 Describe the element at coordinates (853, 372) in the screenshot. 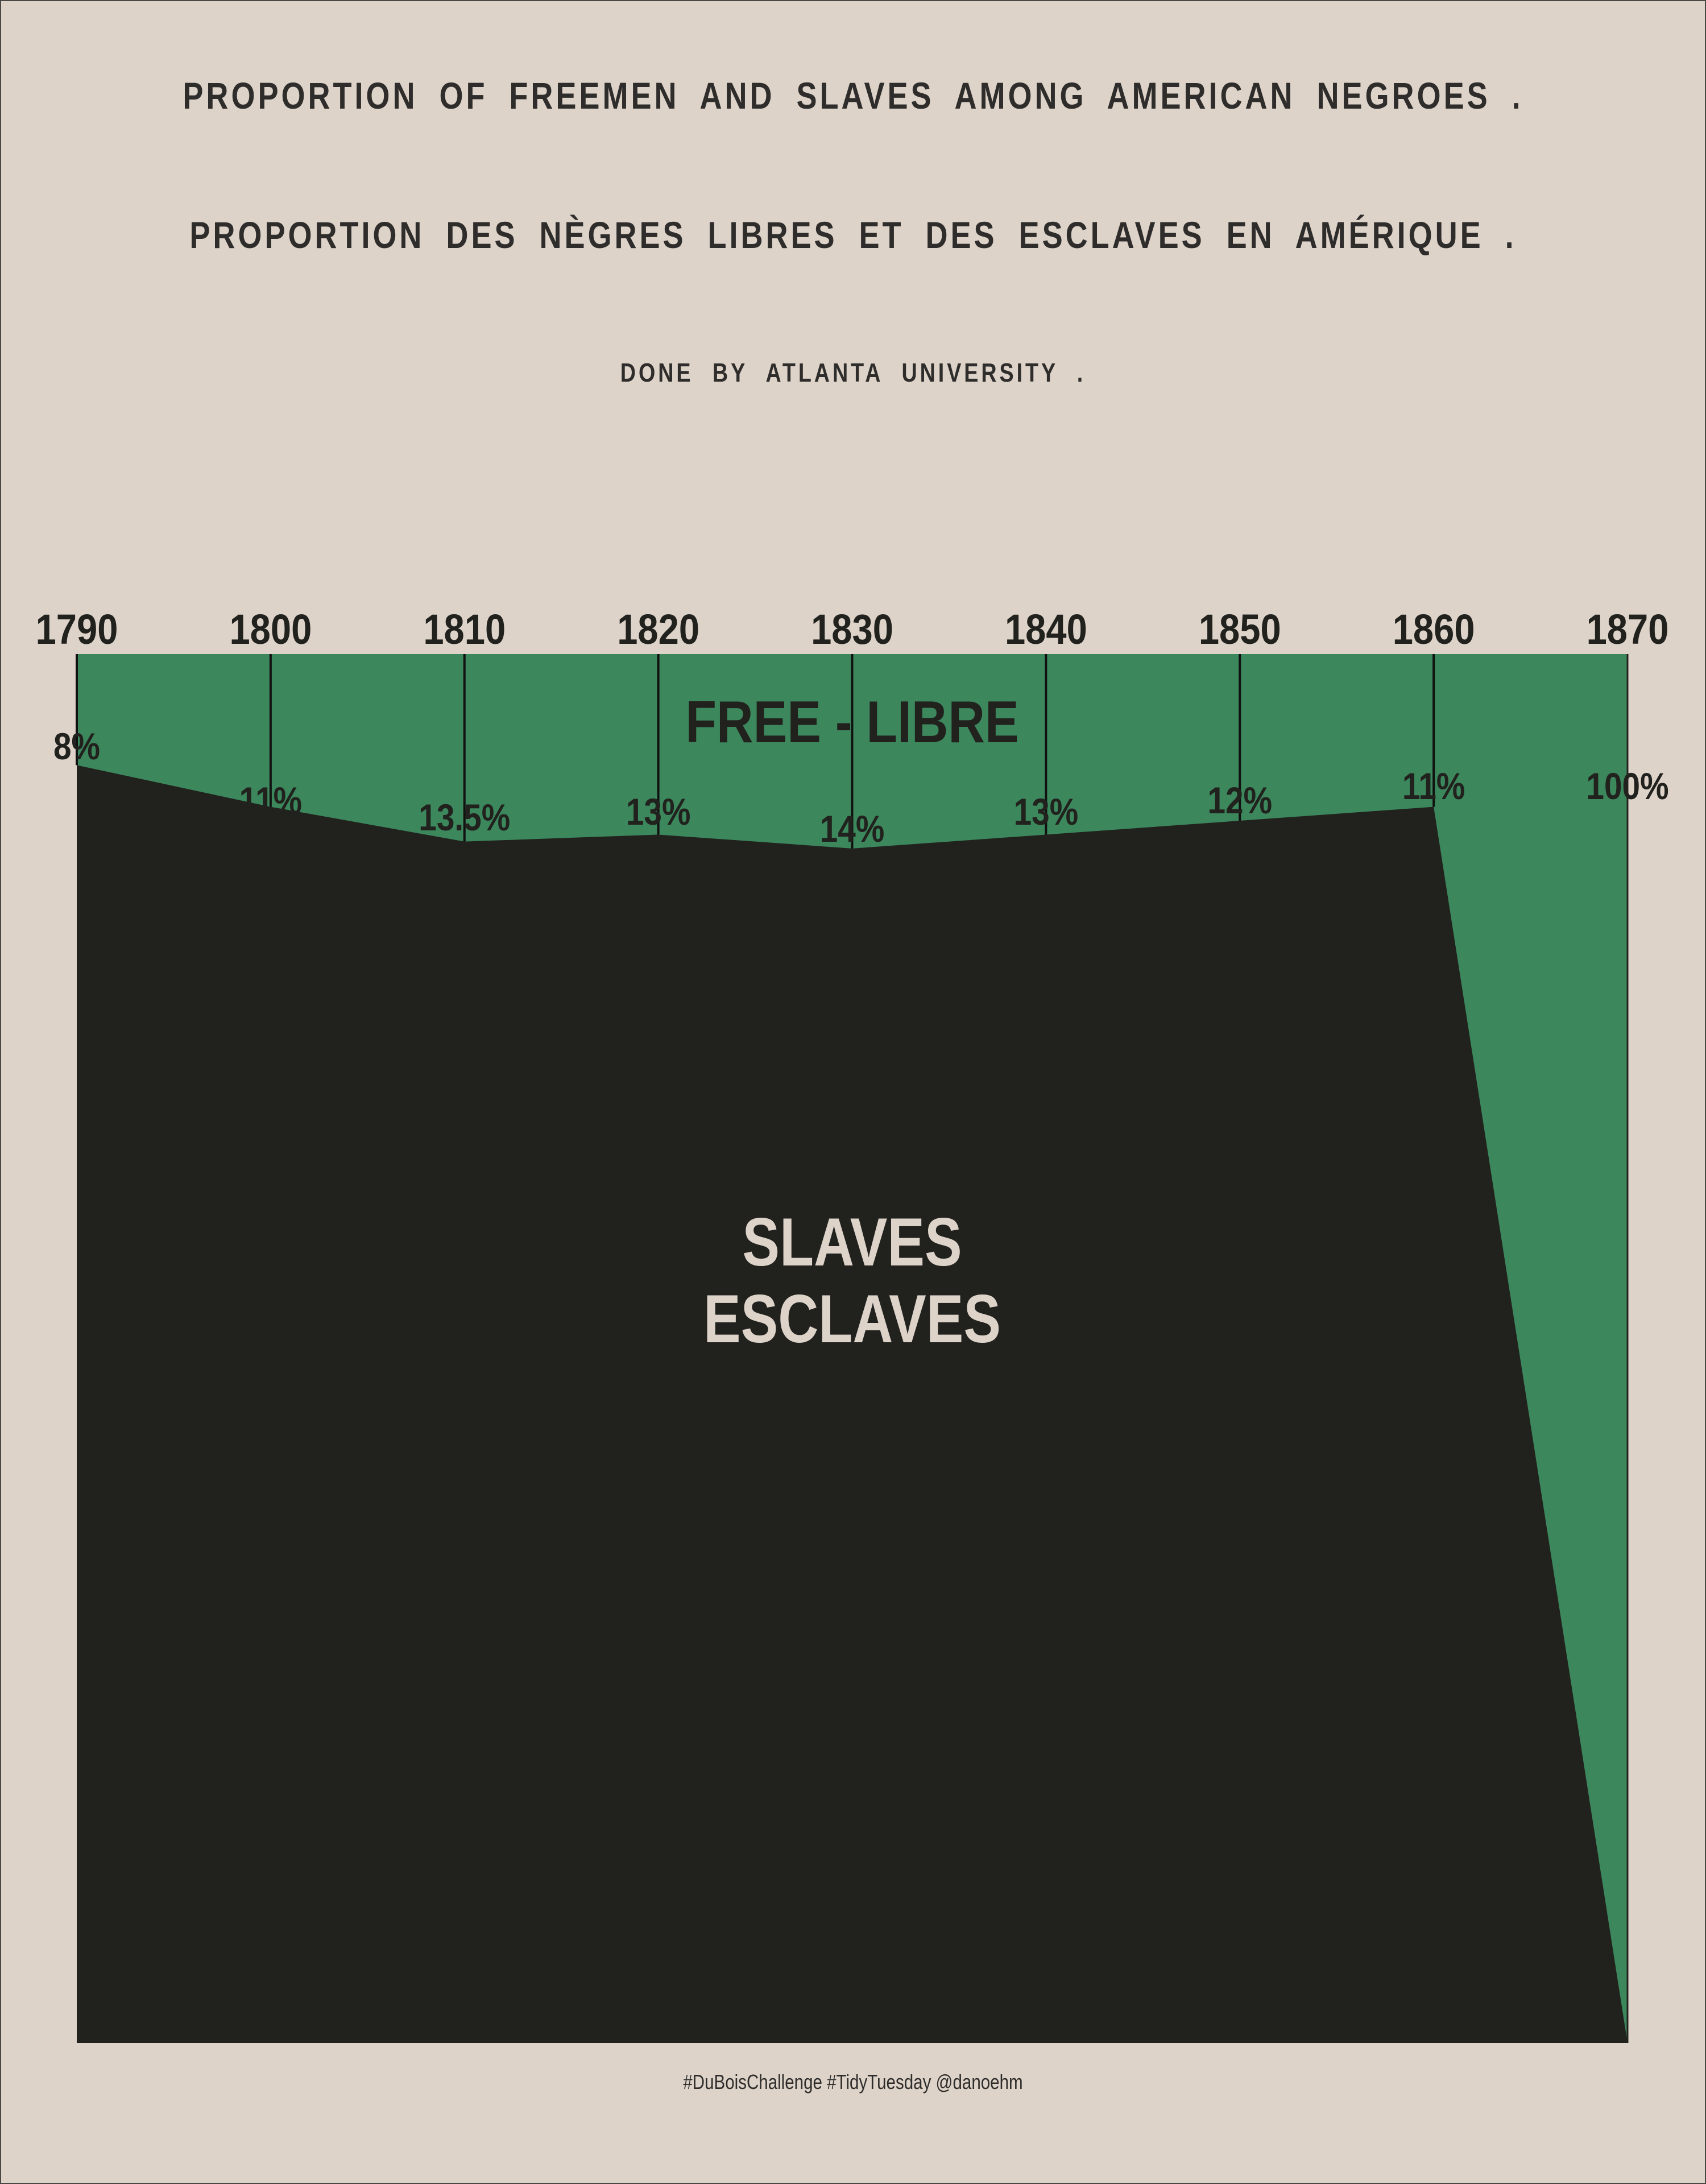

I see `chart-subtitle: DONE BY ATLANTA UNIVERSITY .` at that location.